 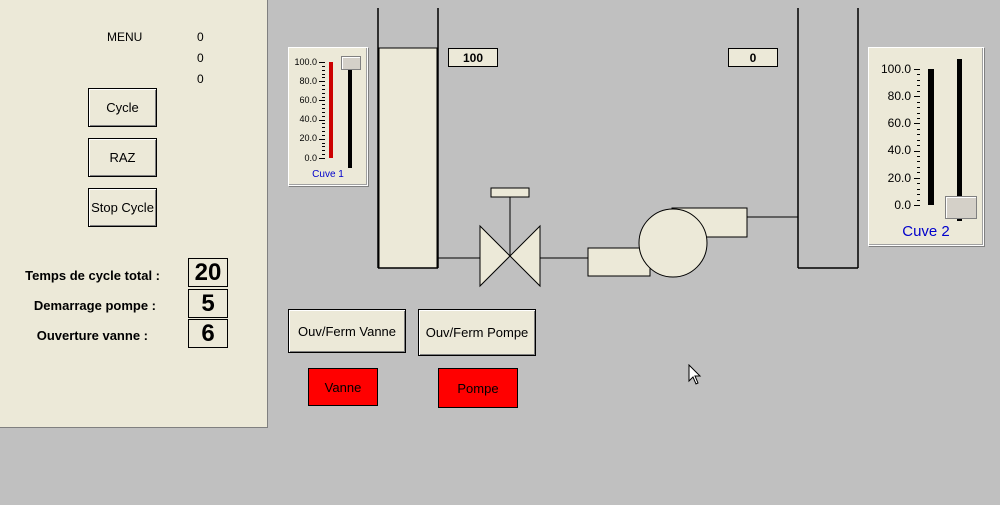 What do you see at coordinates (902, 204) in the screenshot?
I see `g2-tick-label: 0.0` at bounding box center [902, 204].